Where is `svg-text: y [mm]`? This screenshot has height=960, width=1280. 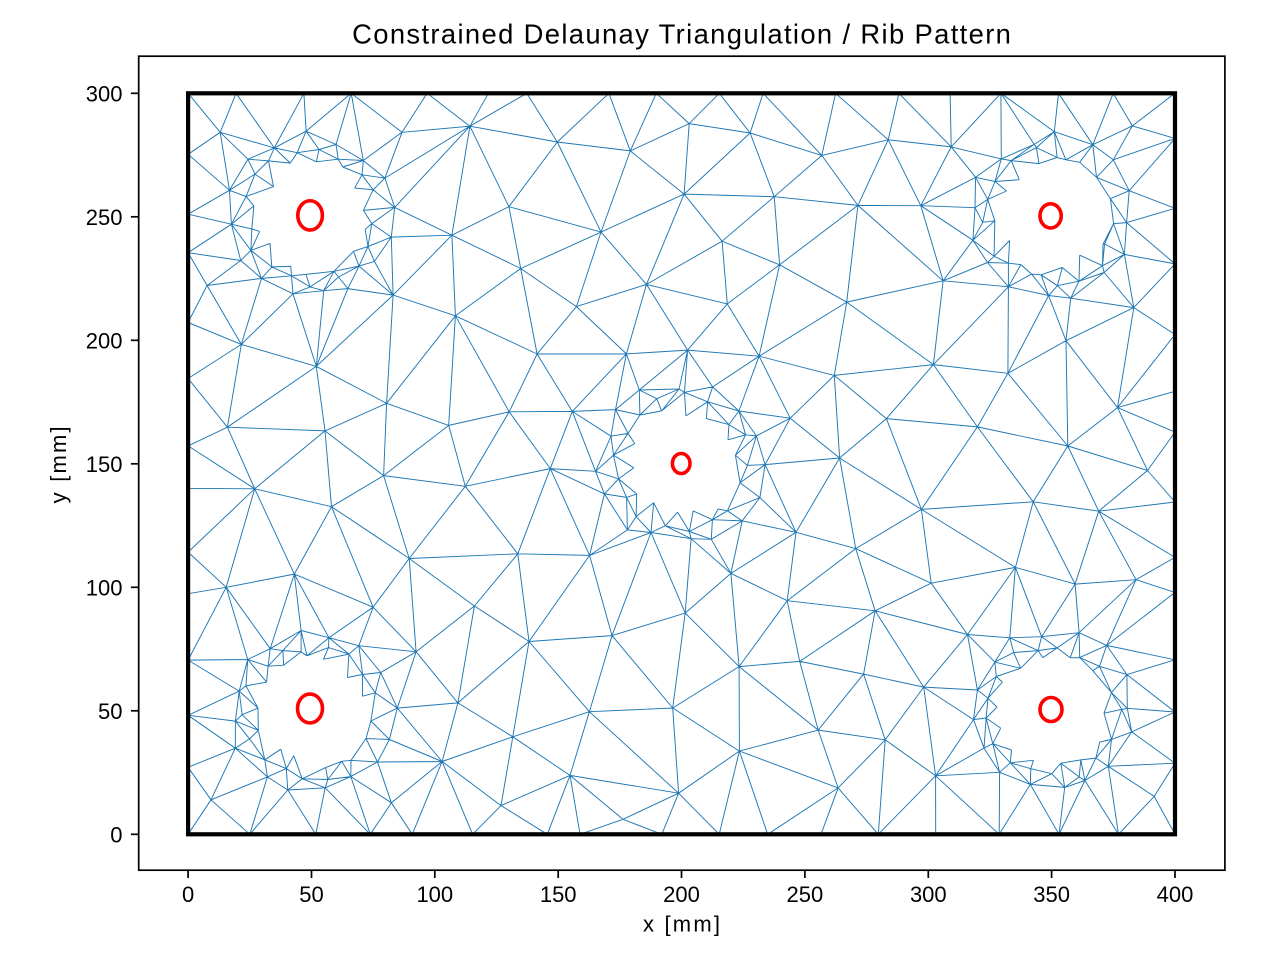
svg-text: y [mm] is located at coordinates (58, 463).